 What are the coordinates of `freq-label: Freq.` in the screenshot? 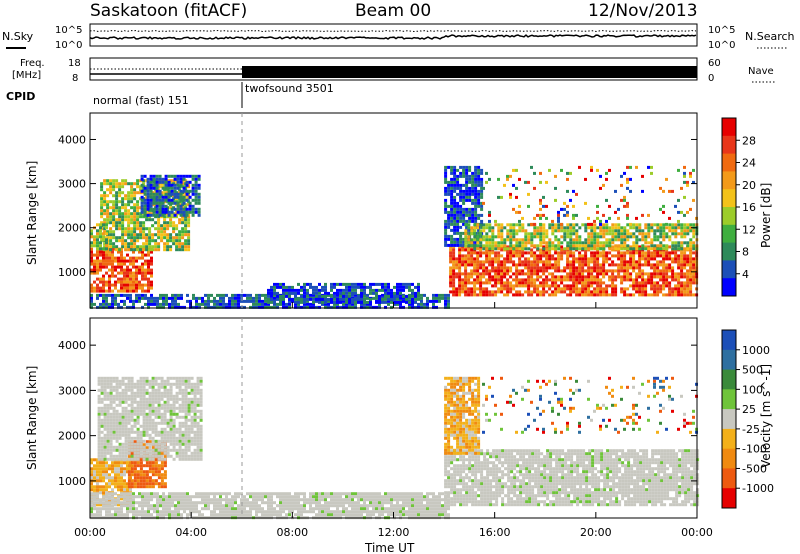 It's located at (32, 63).